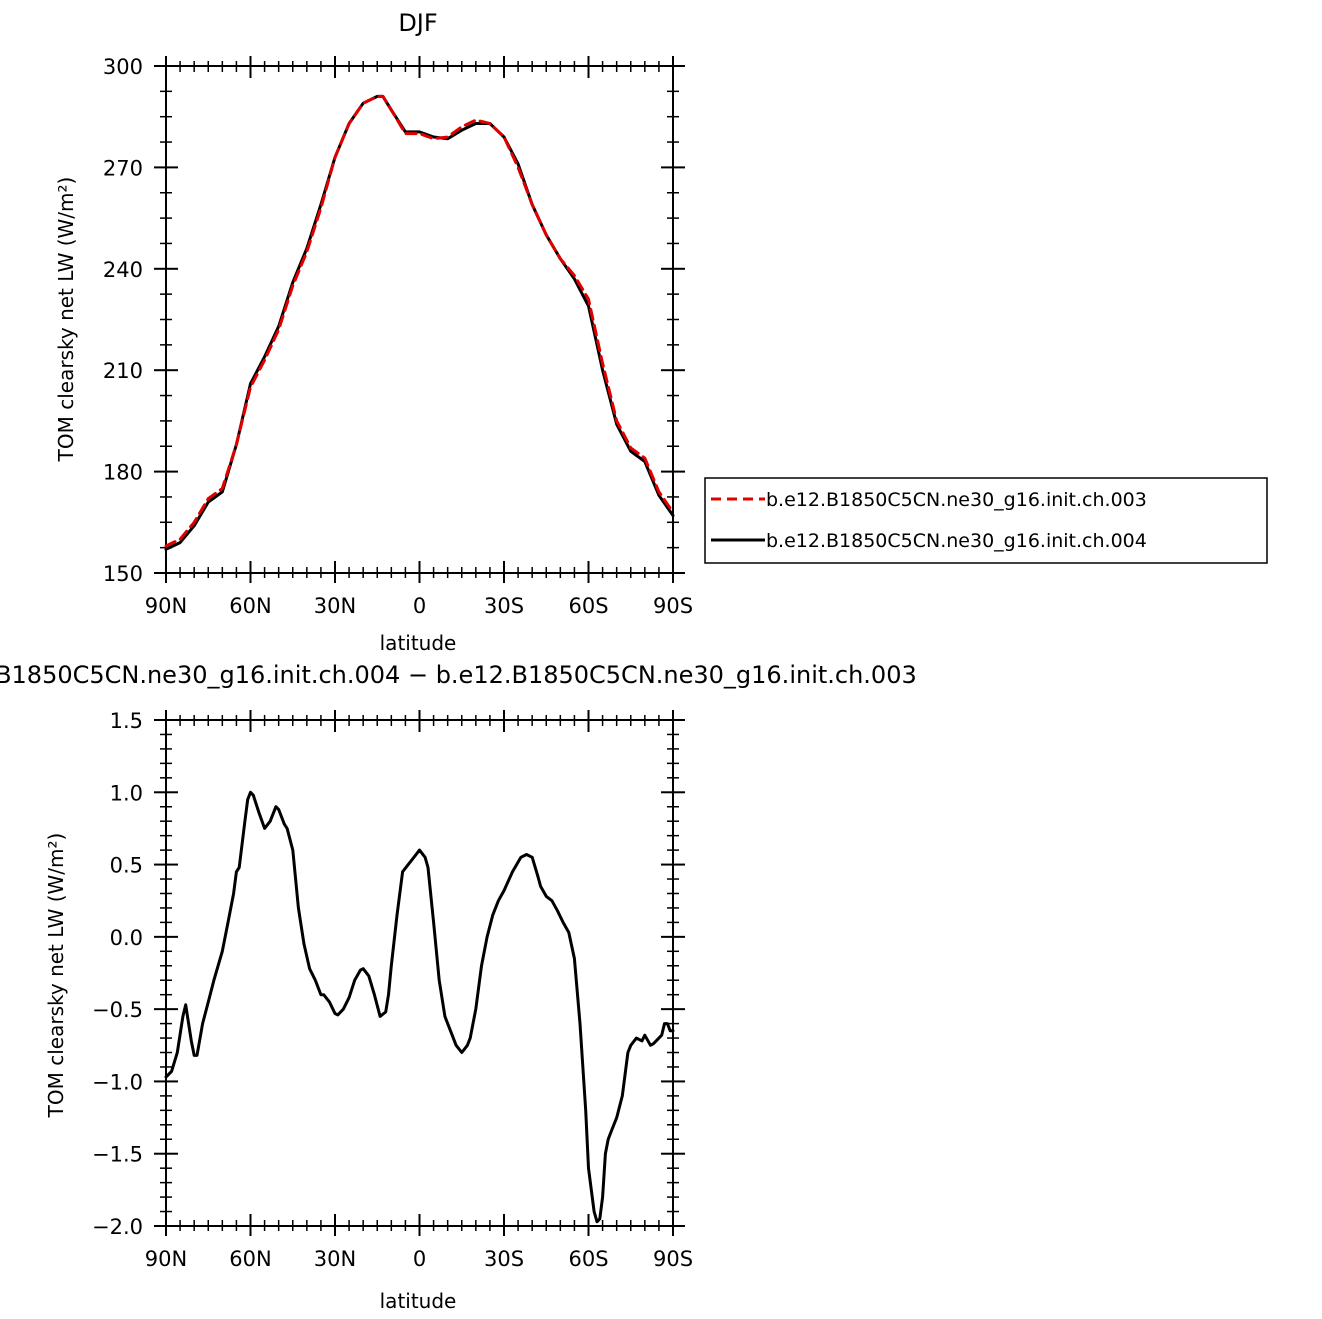  Describe the element at coordinates (117, 1082) in the screenshot. I see `y-tick-label: −1.0` at that location.